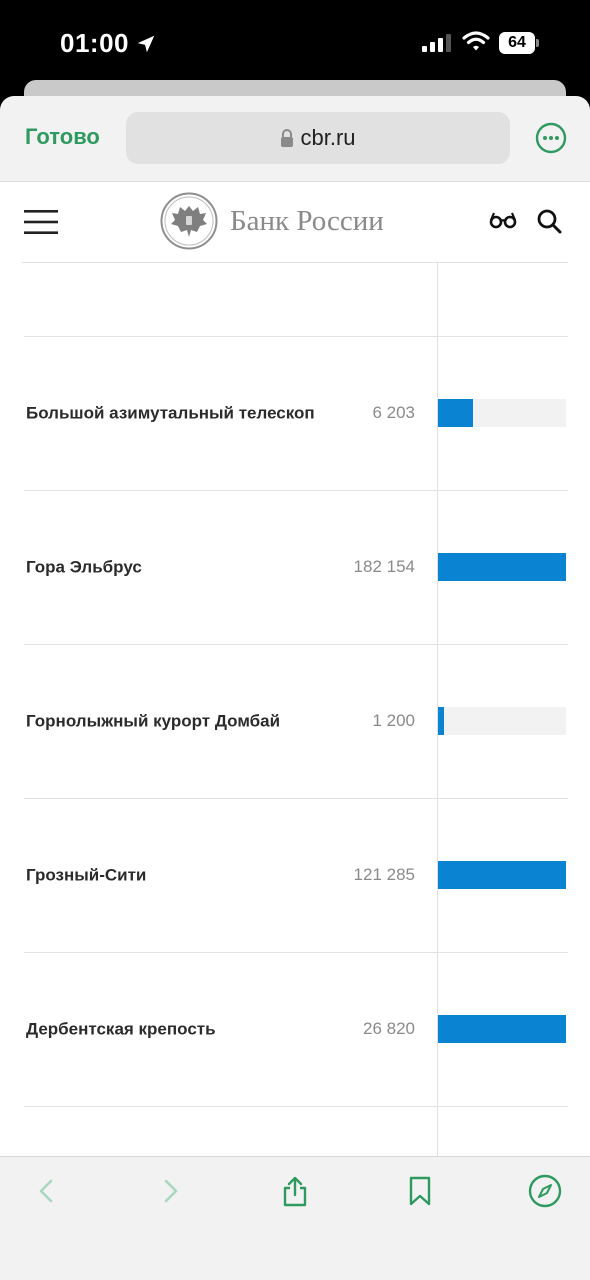 The height and width of the screenshot is (1280, 590). I want to click on share-icon, so click(295, 1191).